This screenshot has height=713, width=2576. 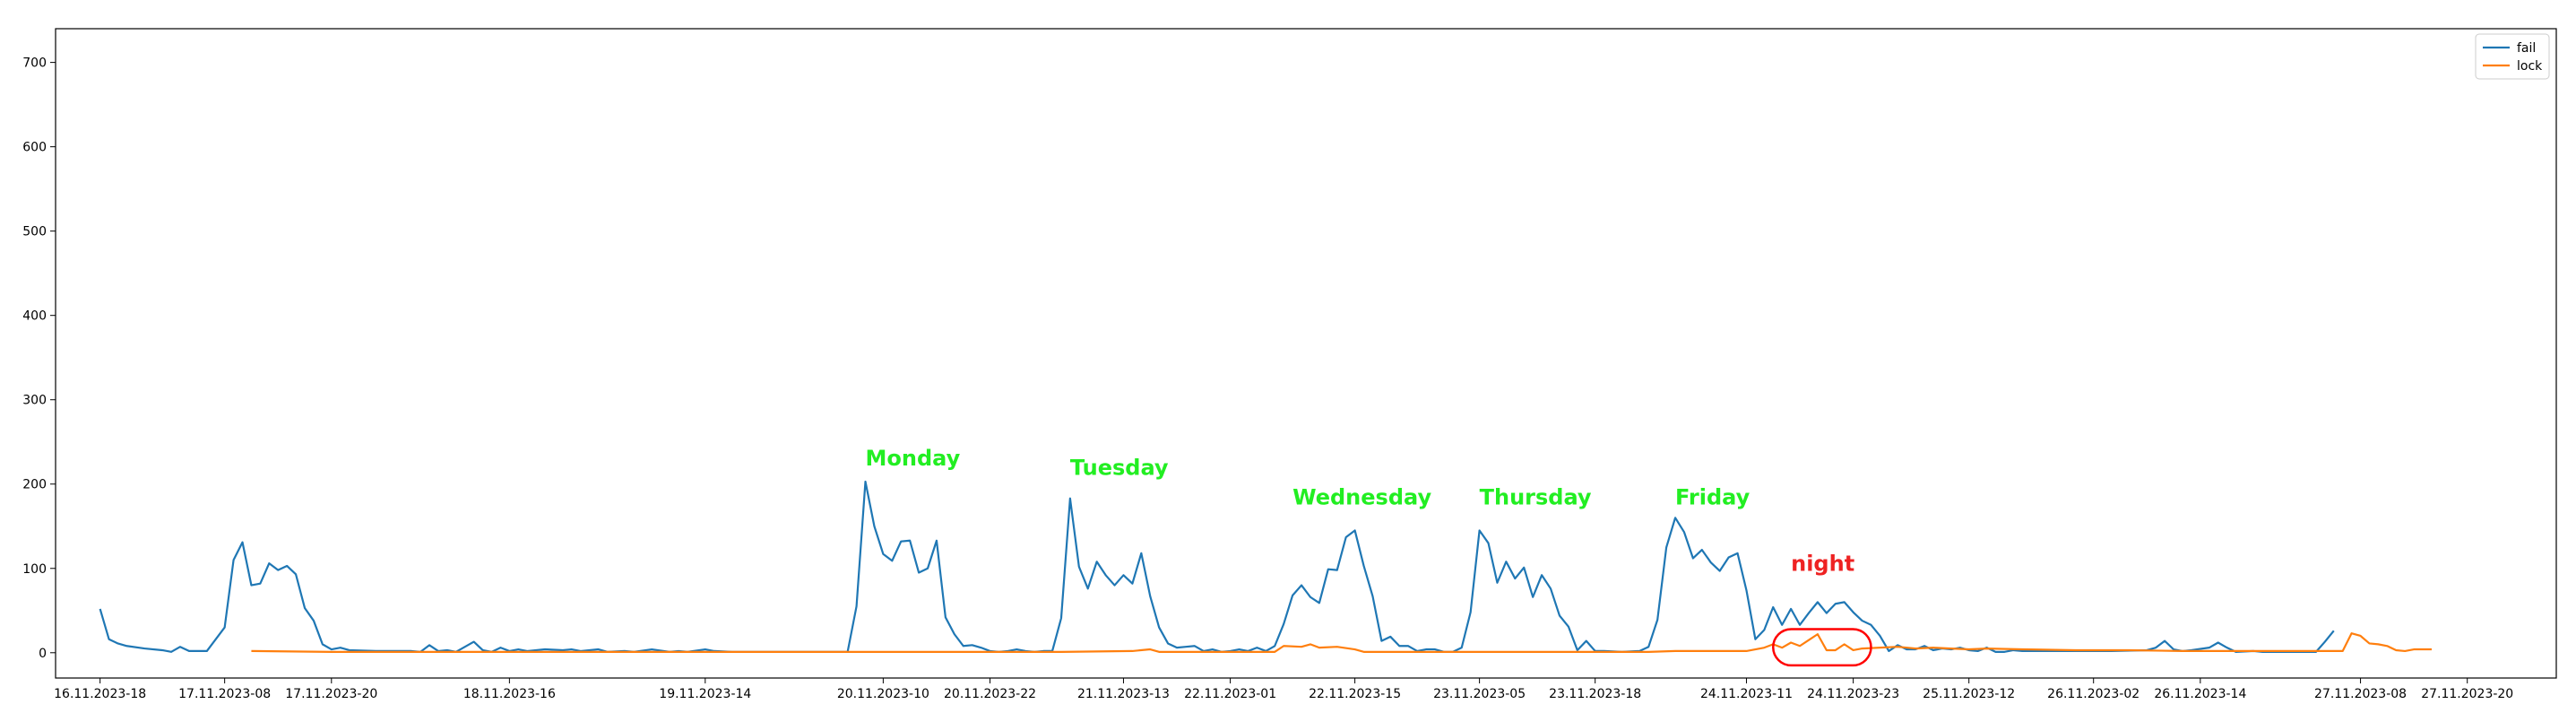 I want to click on y-tick-label: 600, so click(x=34, y=148).